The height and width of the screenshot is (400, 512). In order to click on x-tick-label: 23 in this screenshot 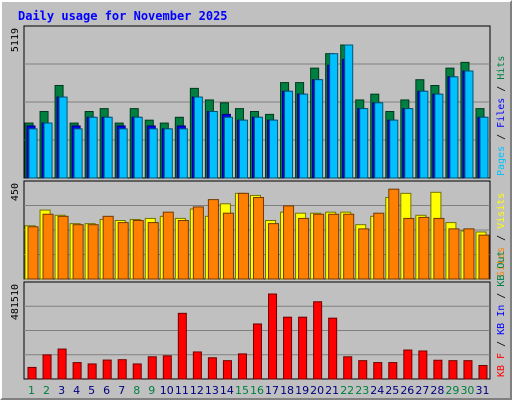, I will do `click(362, 390)`.